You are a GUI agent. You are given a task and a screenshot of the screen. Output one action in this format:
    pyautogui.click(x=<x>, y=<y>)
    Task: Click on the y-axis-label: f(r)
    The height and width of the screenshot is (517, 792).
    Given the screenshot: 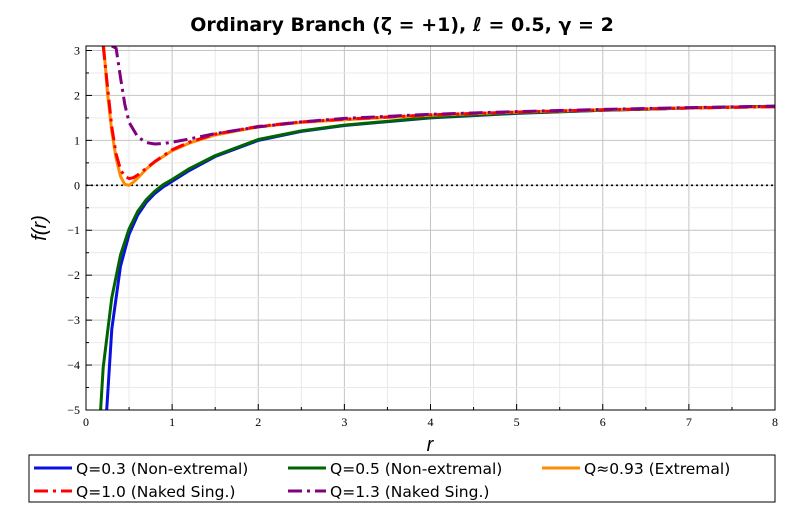 What is the action you would take?
    pyautogui.click(x=40, y=228)
    